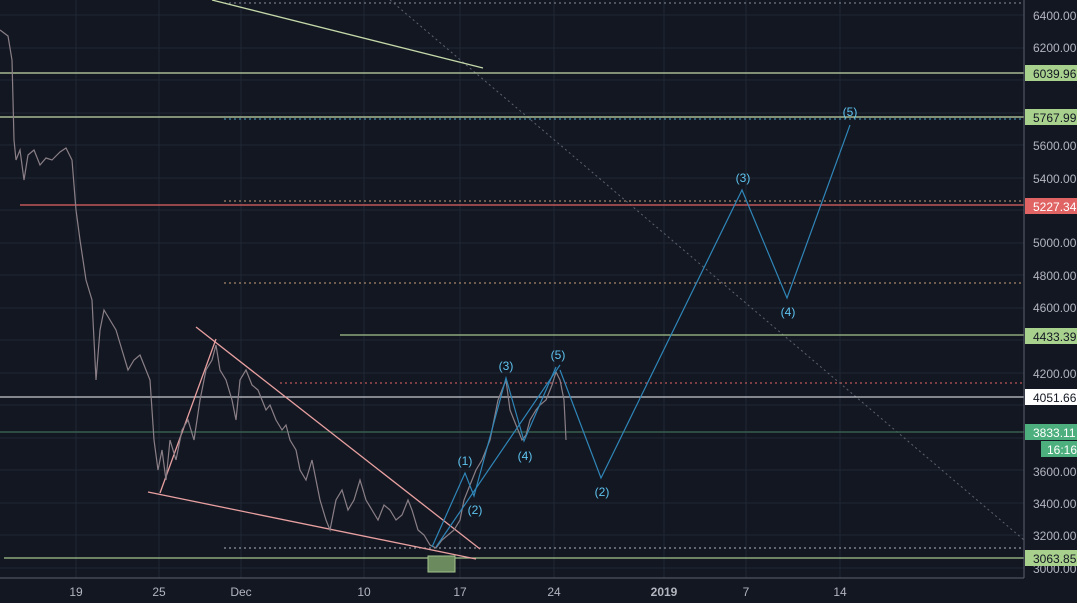 The width and height of the screenshot is (1077, 603). I want to click on badge-6039: 6039.96, so click(1055, 74).